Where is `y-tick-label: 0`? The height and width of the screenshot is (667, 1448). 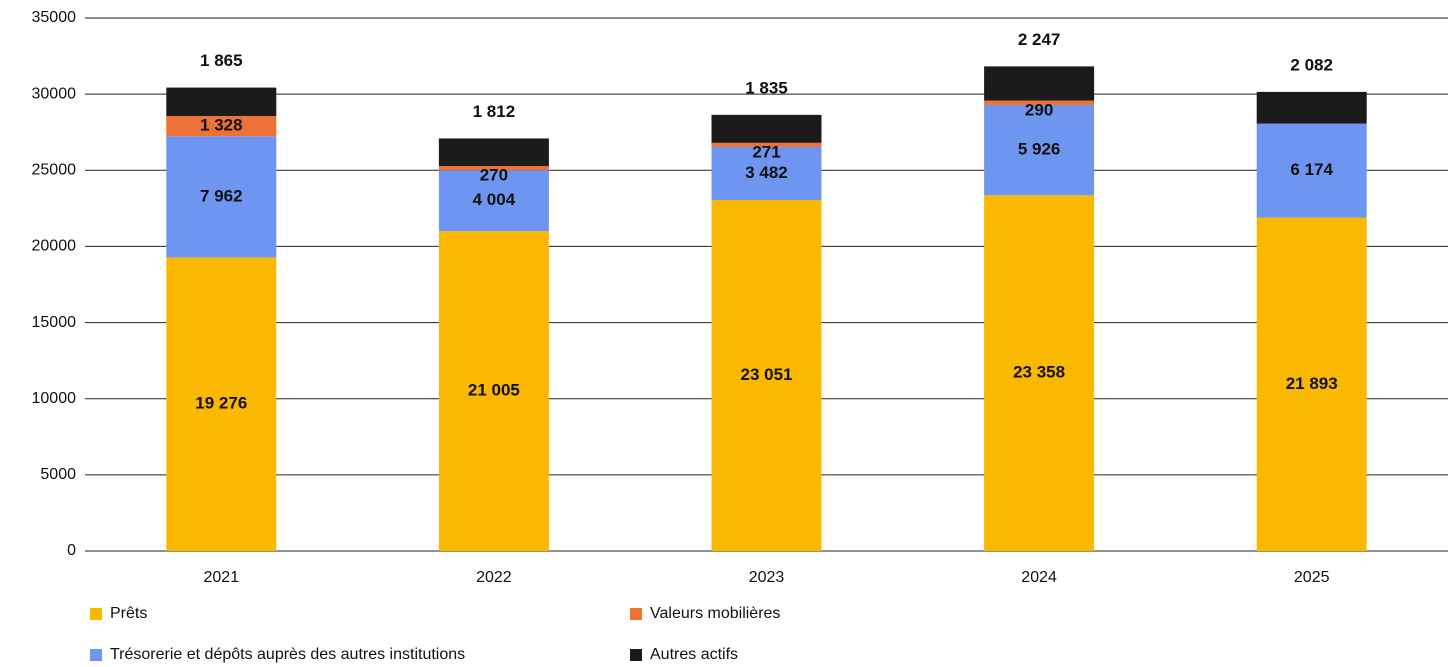 y-tick-label: 0 is located at coordinates (71, 550).